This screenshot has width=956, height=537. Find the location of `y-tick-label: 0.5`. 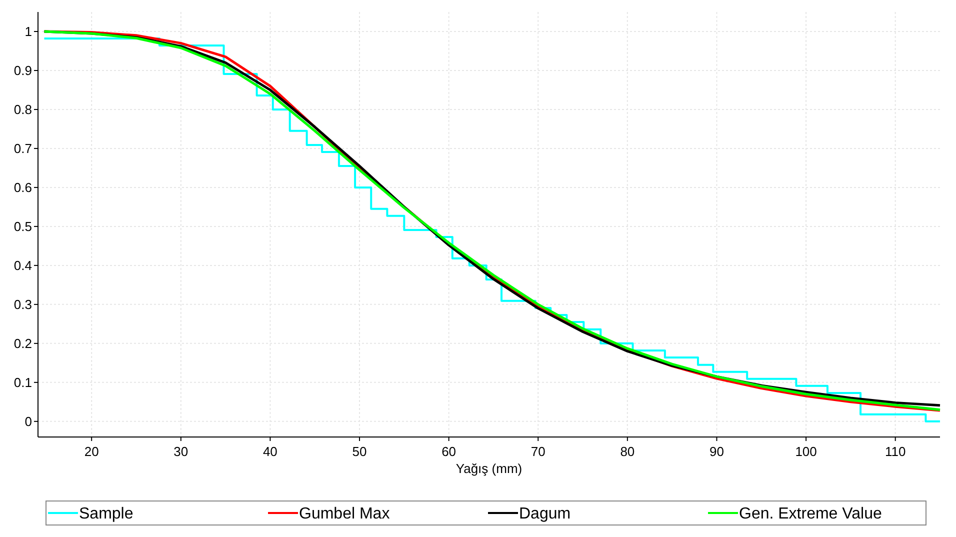

y-tick-label: 0.5 is located at coordinates (23, 226).